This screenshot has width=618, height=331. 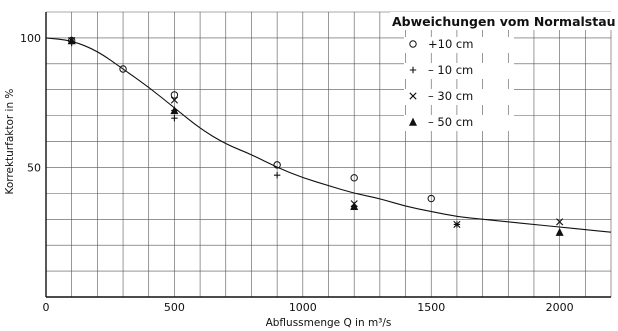 What do you see at coordinates (413, 44) in the screenshot?
I see `legend-marker-circle` at bounding box center [413, 44].